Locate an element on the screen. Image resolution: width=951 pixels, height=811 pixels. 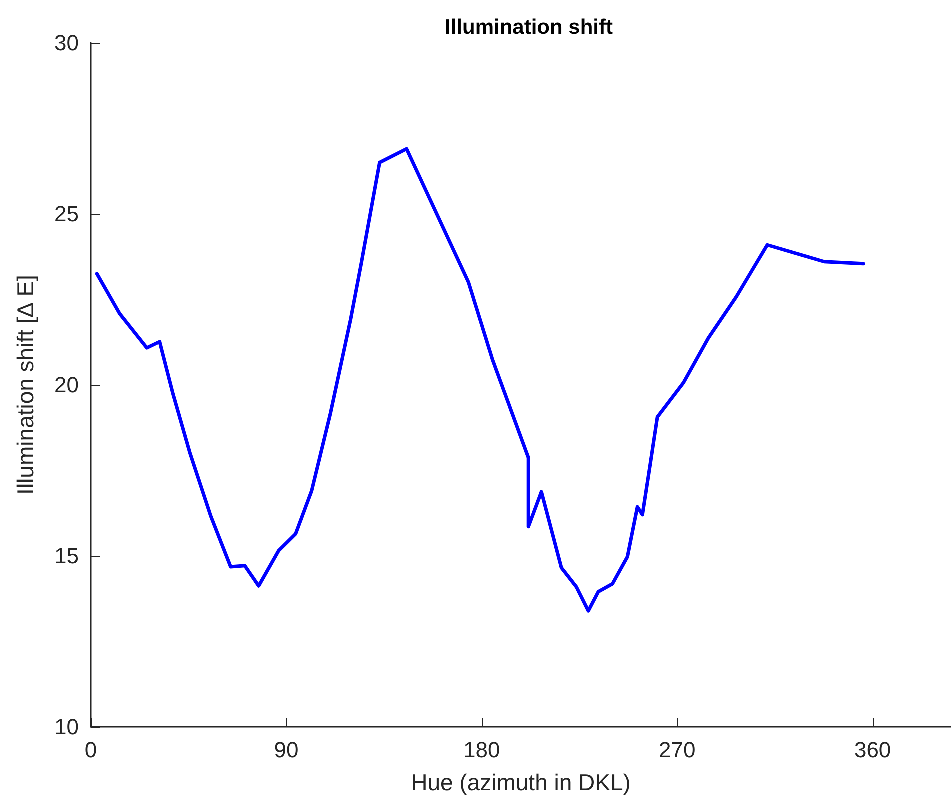
x-axis-title: Hue (azimuth in DKL) is located at coordinates (521, 783).